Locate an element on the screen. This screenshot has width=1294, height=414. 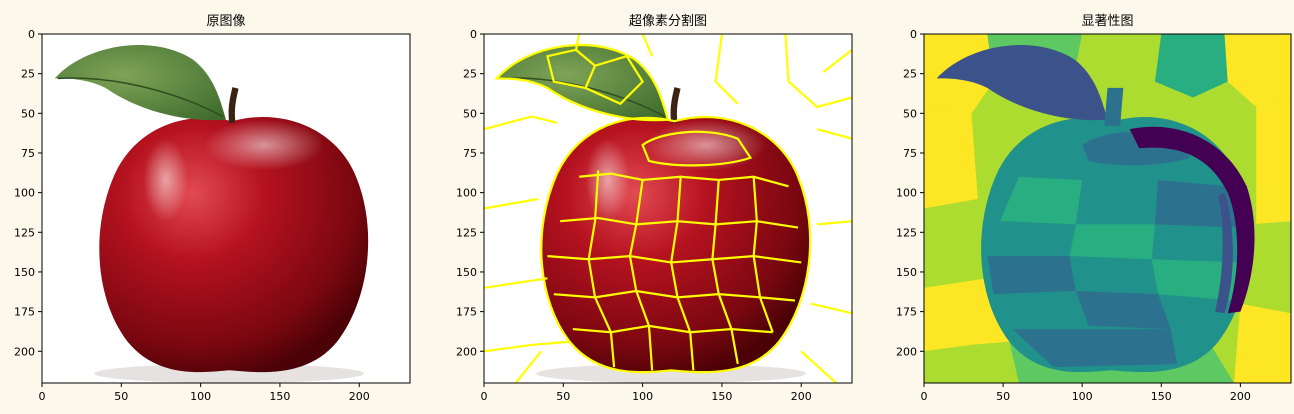
panel-title: 显著性图 is located at coordinates (1107, 21).